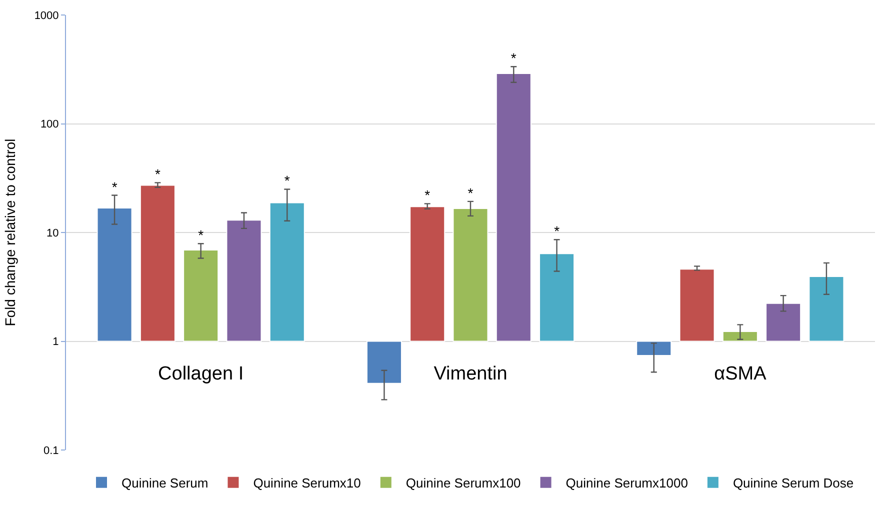 The height and width of the screenshot is (507, 885). What do you see at coordinates (51, 450) in the screenshot?
I see `y-tick-label: 0.1` at bounding box center [51, 450].